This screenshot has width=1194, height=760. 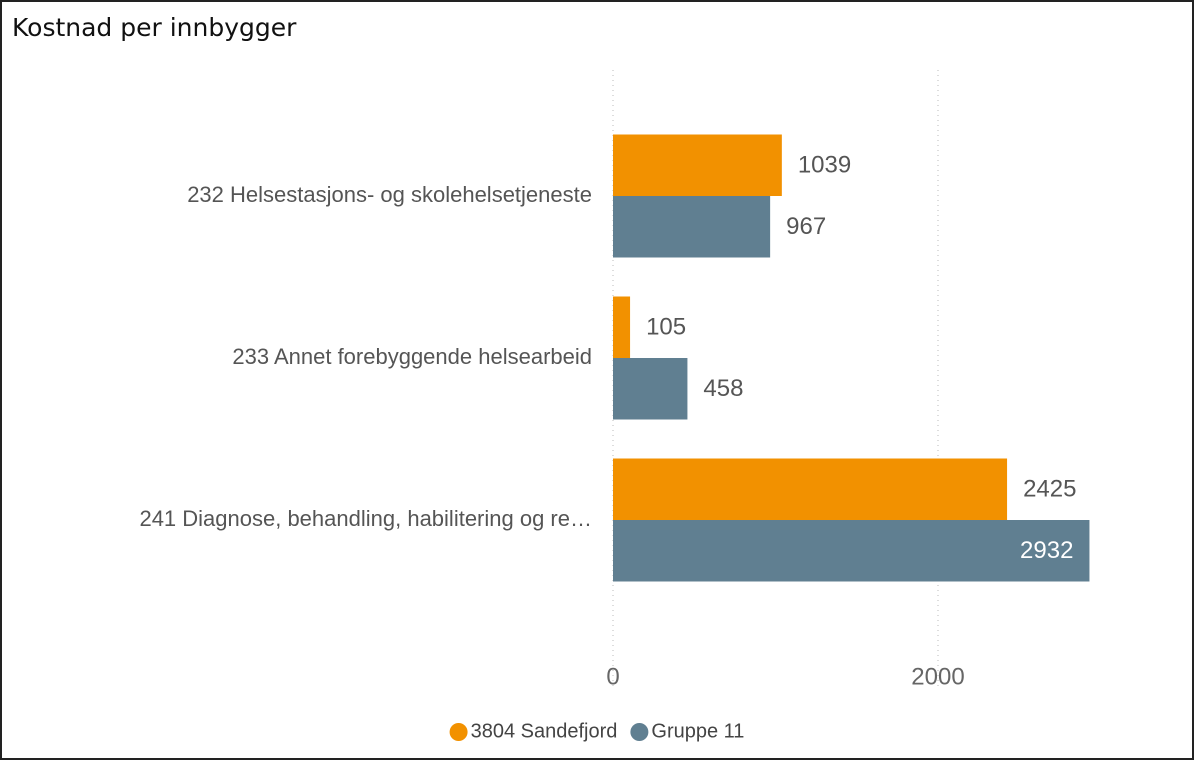 What do you see at coordinates (544, 731) in the screenshot?
I see `legend-label: 3804 Sandefjord` at bounding box center [544, 731].